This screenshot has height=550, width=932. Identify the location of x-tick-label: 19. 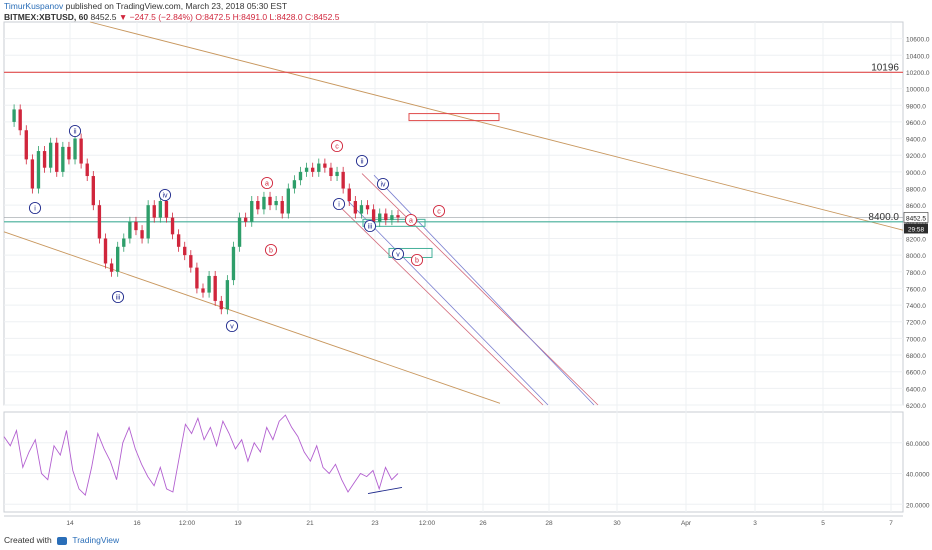
(238, 523).